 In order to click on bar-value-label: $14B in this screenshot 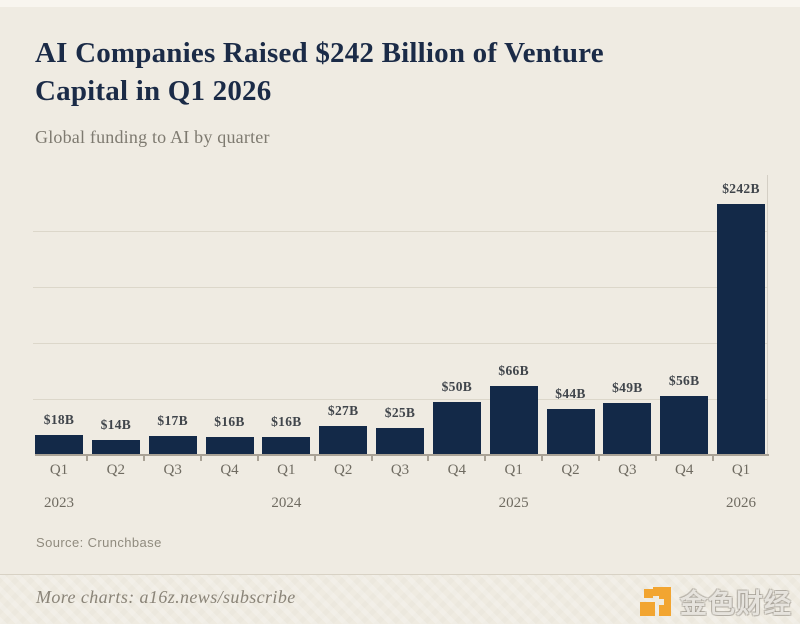, I will do `click(116, 424)`.